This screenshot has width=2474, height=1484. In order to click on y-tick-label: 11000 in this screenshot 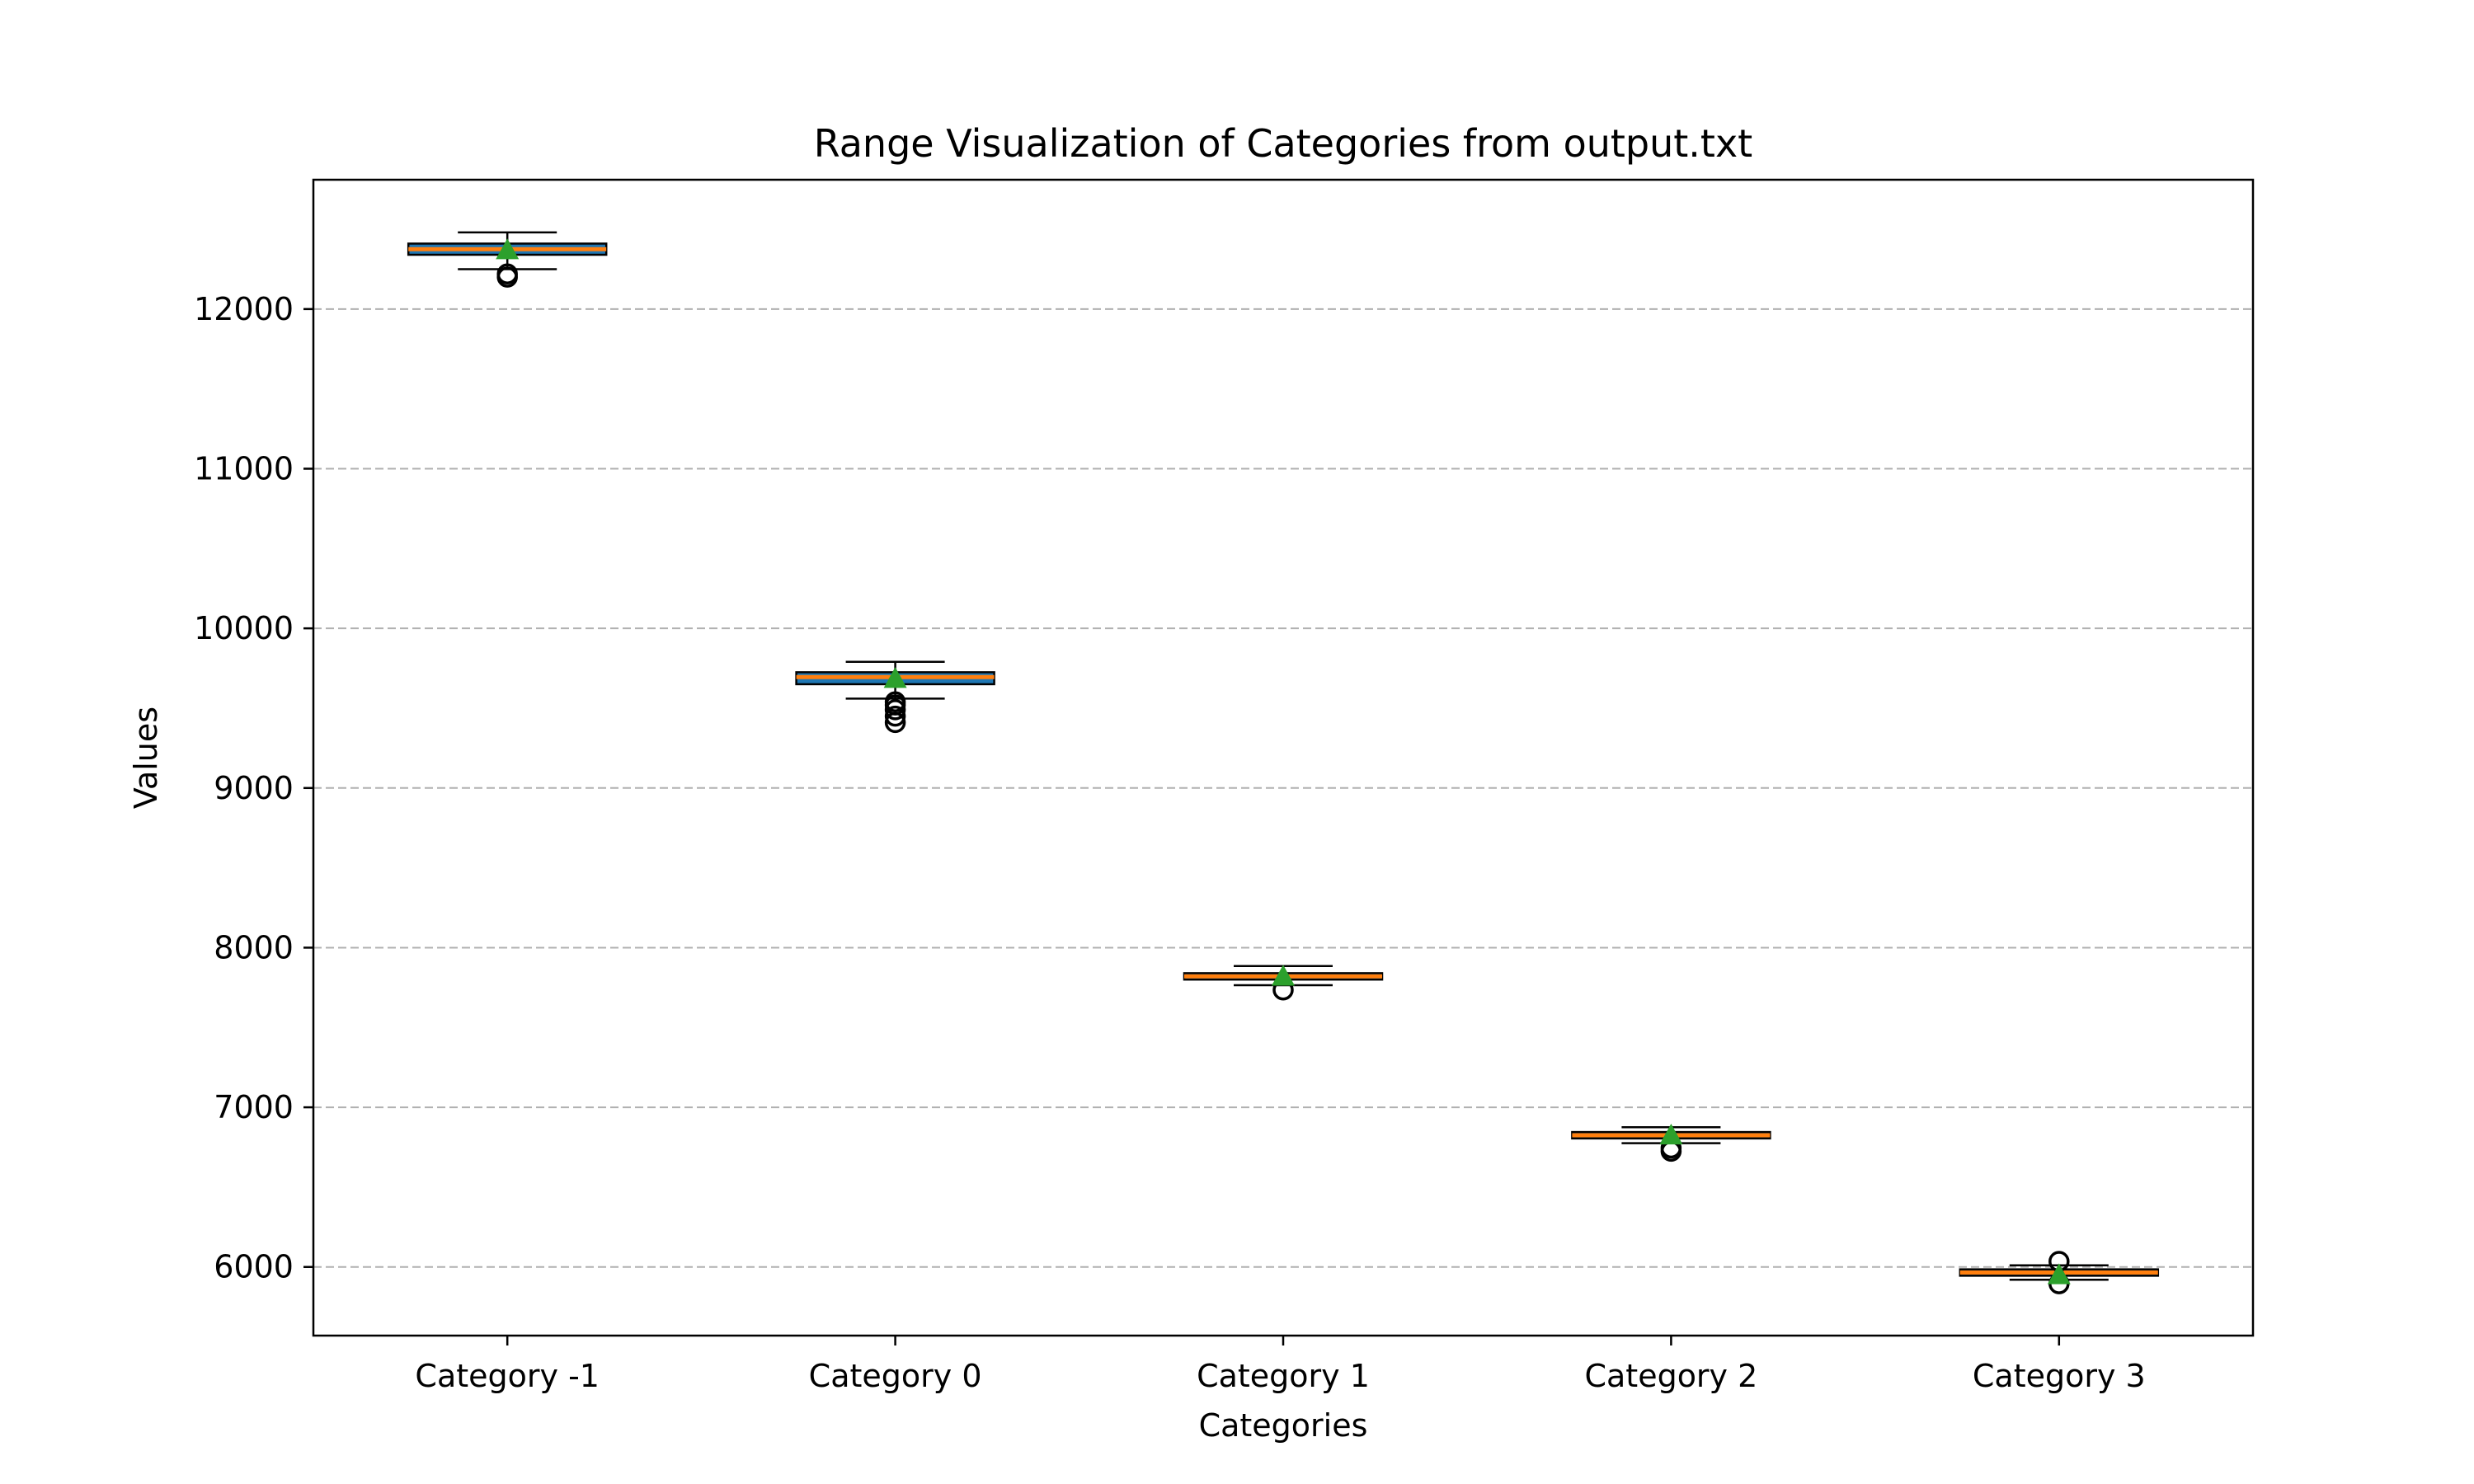, I will do `click(244, 469)`.